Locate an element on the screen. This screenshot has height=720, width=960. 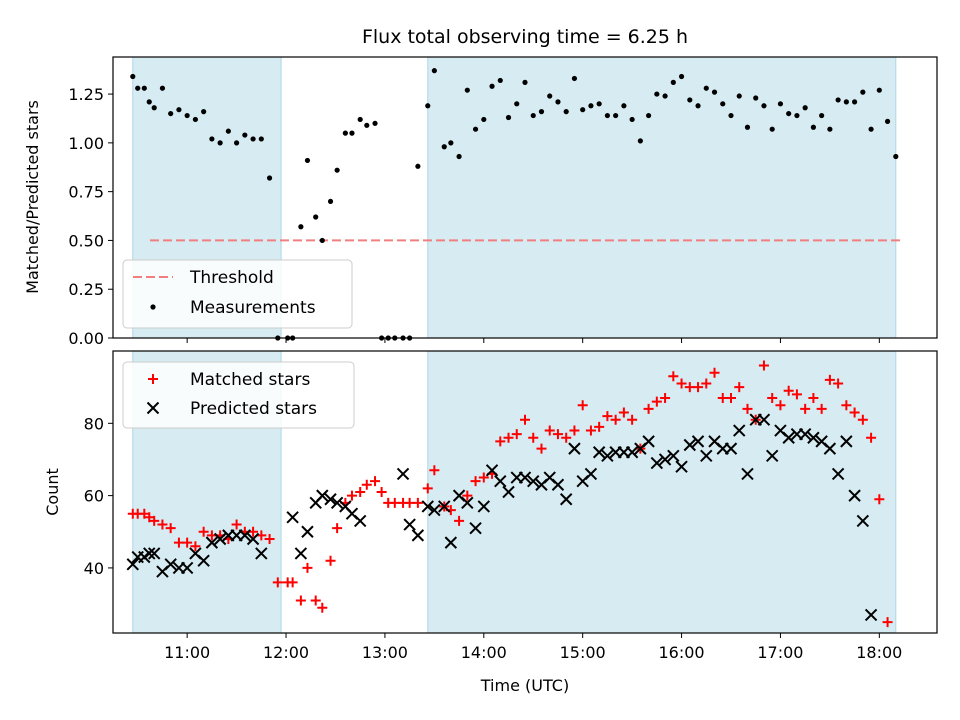
matched-legend-marker is located at coordinates (153, 379).